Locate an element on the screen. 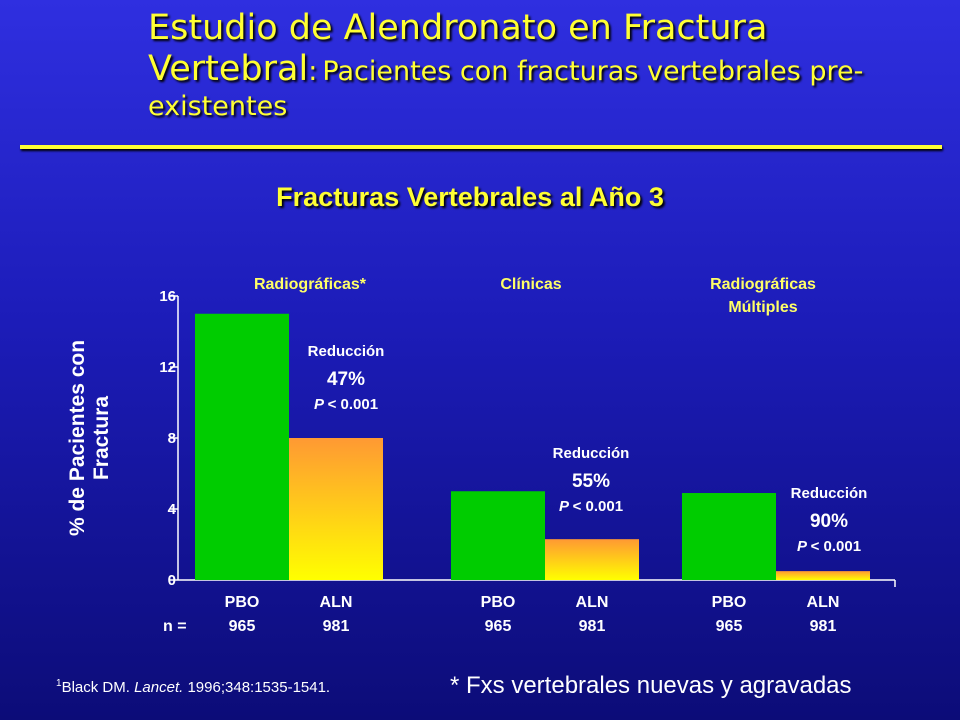 The height and width of the screenshot is (720, 960). citation-author: Black DM. is located at coordinates (95, 687).